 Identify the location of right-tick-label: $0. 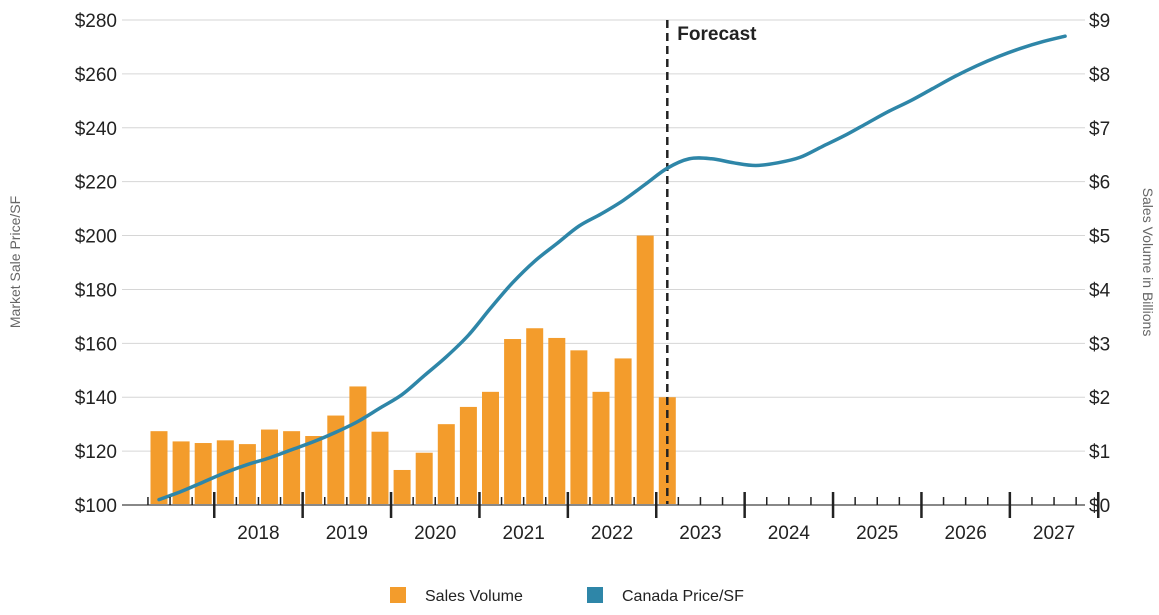
(1099, 506).